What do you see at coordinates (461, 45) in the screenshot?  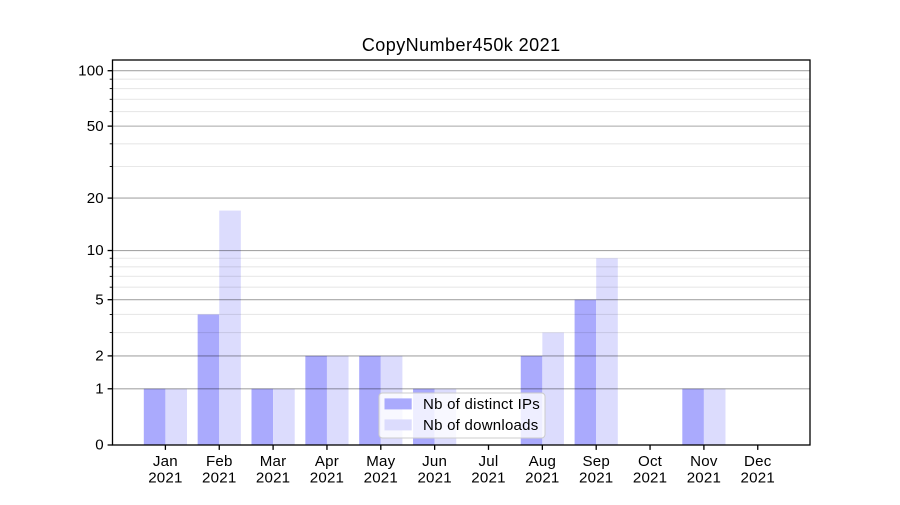 I see `svg-text: CopyNumber450k 2021` at bounding box center [461, 45].